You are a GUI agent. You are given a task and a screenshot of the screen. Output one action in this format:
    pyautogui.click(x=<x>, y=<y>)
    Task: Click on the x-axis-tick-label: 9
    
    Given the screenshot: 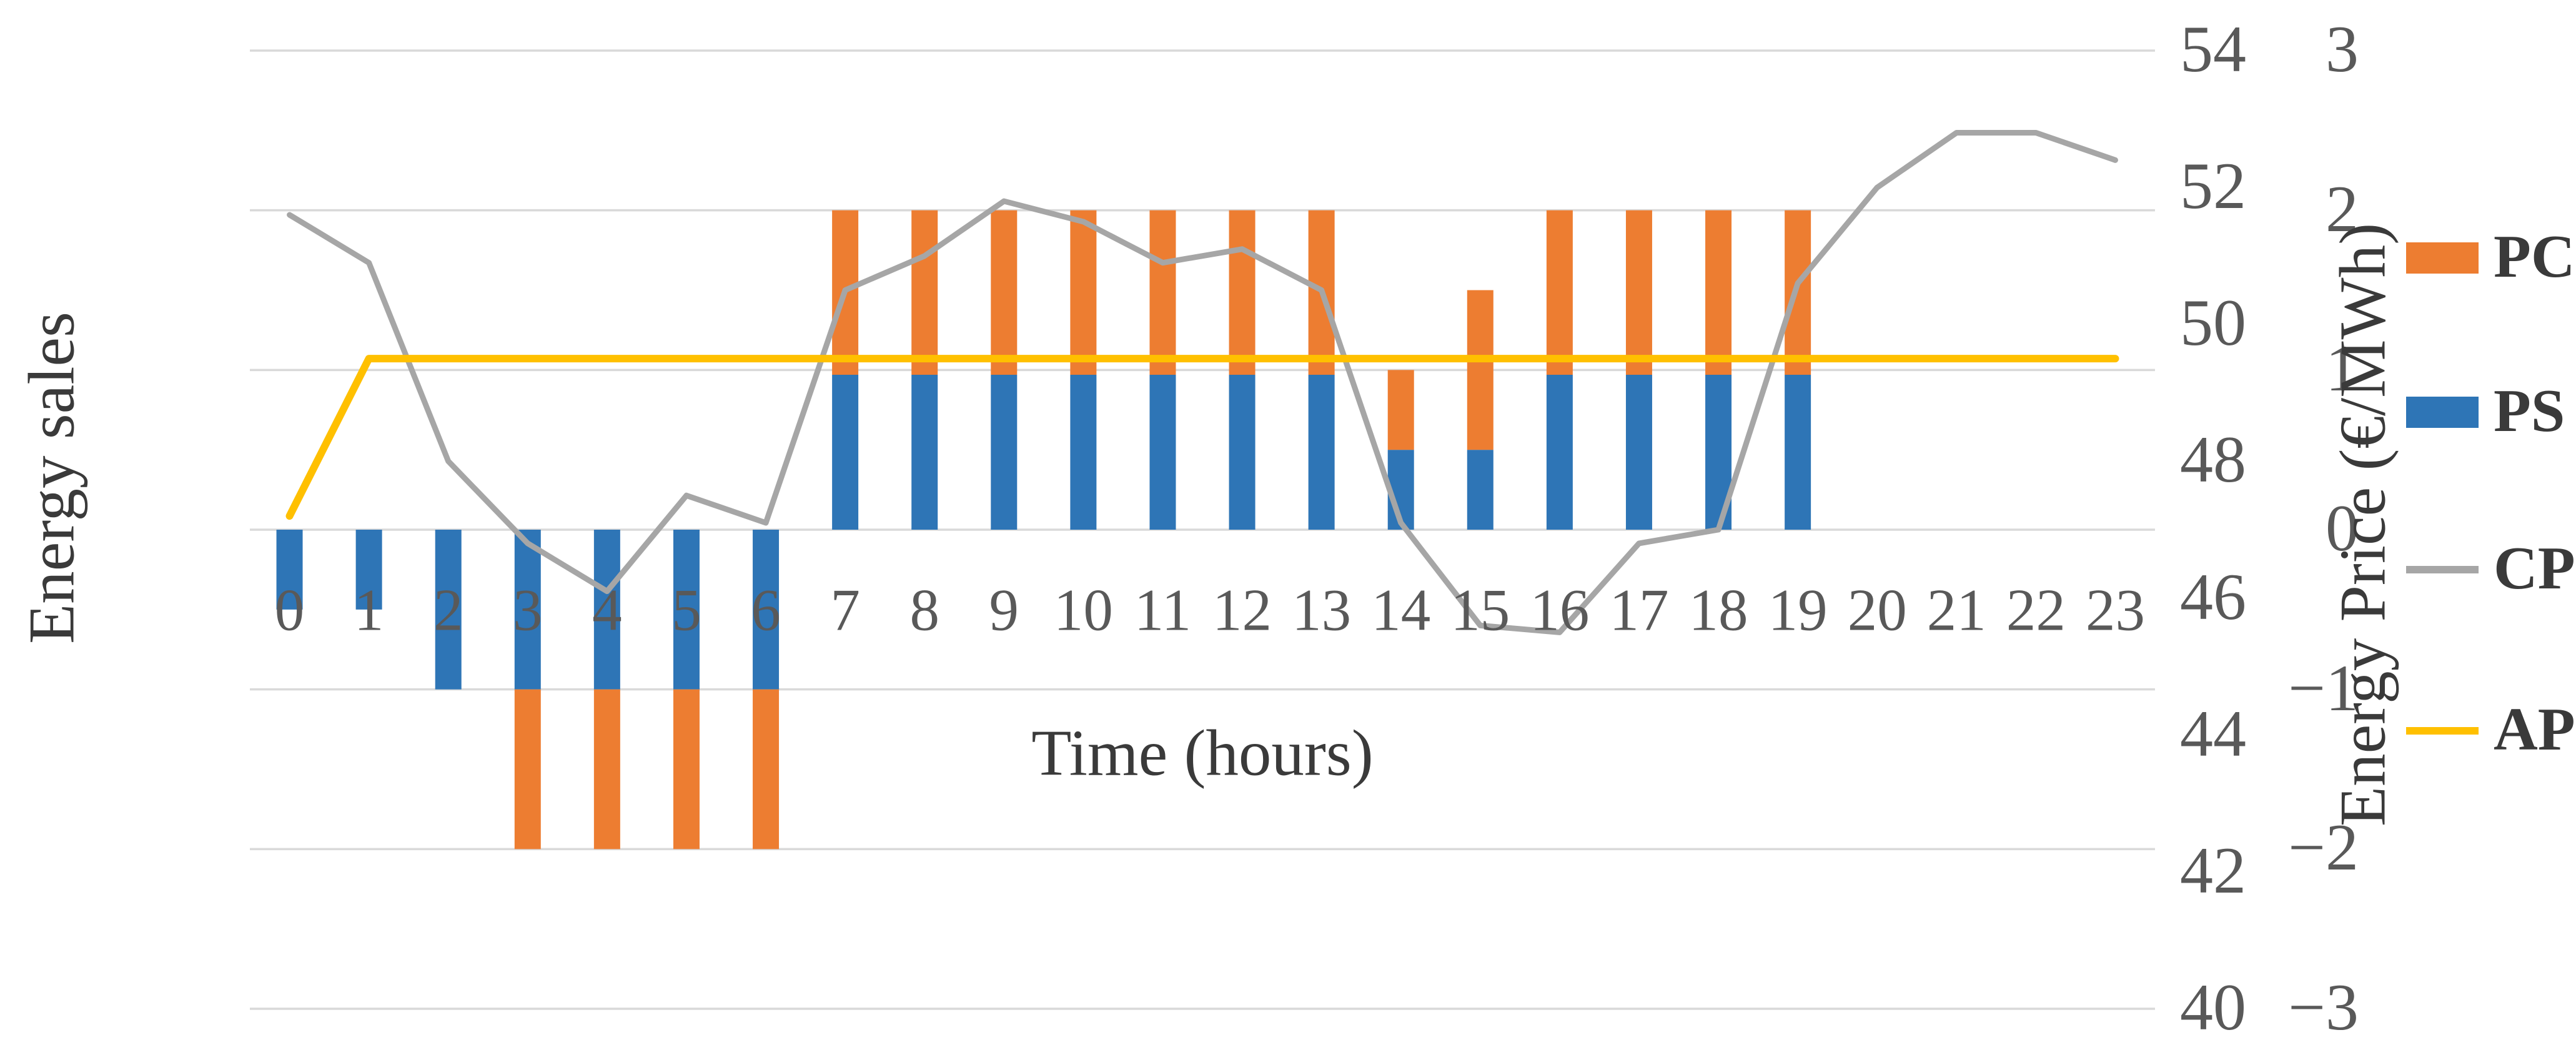 What is the action you would take?
    pyautogui.click(x=1004, y=610)
    